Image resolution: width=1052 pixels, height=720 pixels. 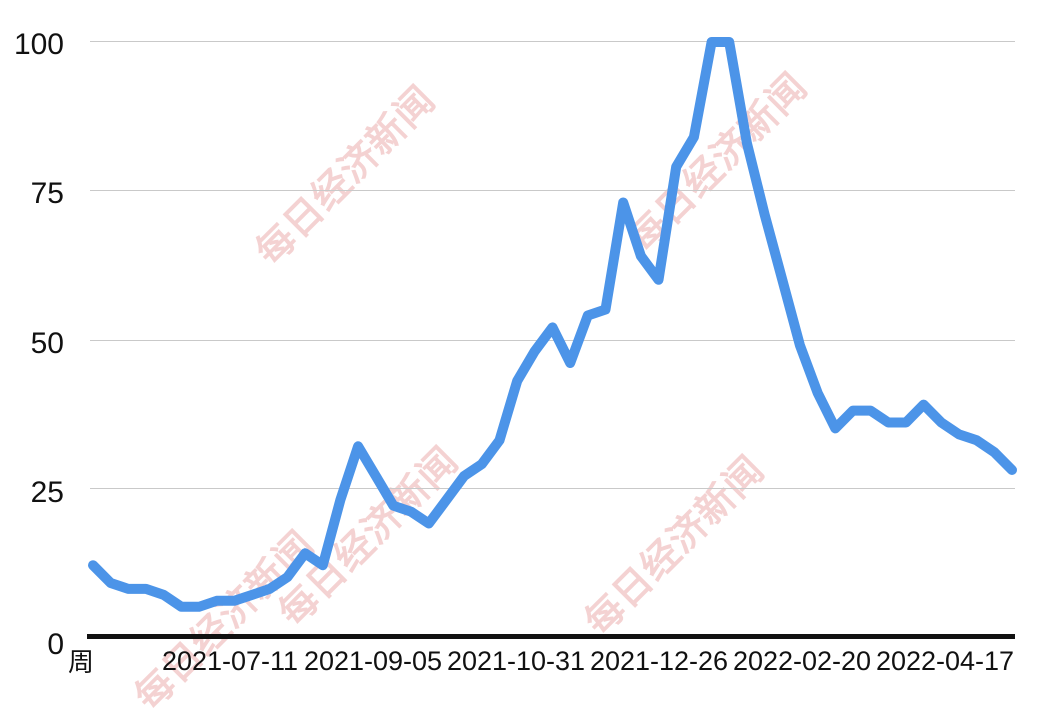 What do you see at coordinates (551, 636) in the screenshot?
I see `x-axis-line` at bounding box center [551, 636].